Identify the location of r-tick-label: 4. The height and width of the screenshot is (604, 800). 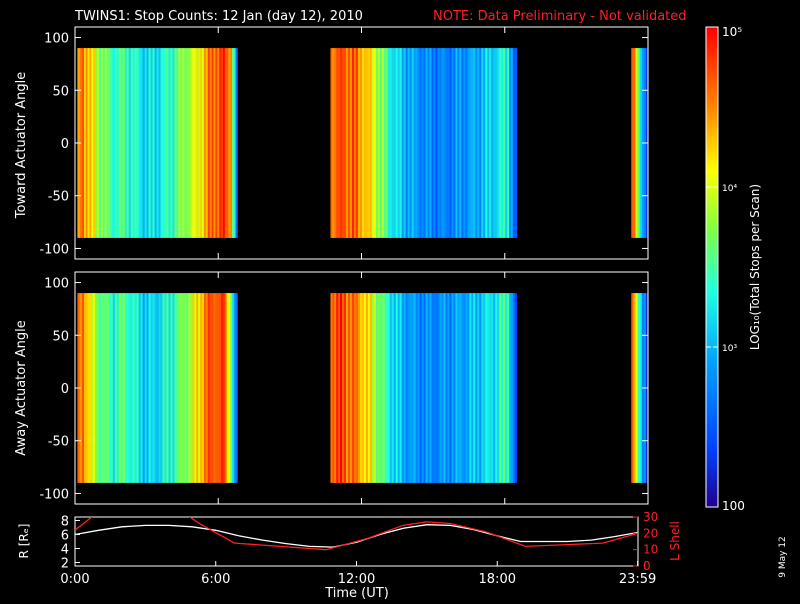
(65, 550).